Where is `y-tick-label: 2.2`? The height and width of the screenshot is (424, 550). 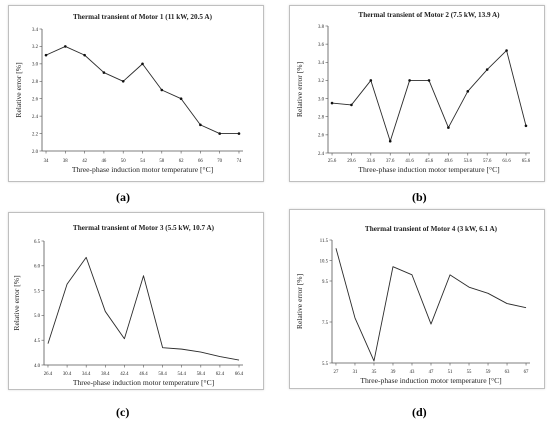
y-tick-label: 2.2 is located at coordinates (35, 134).